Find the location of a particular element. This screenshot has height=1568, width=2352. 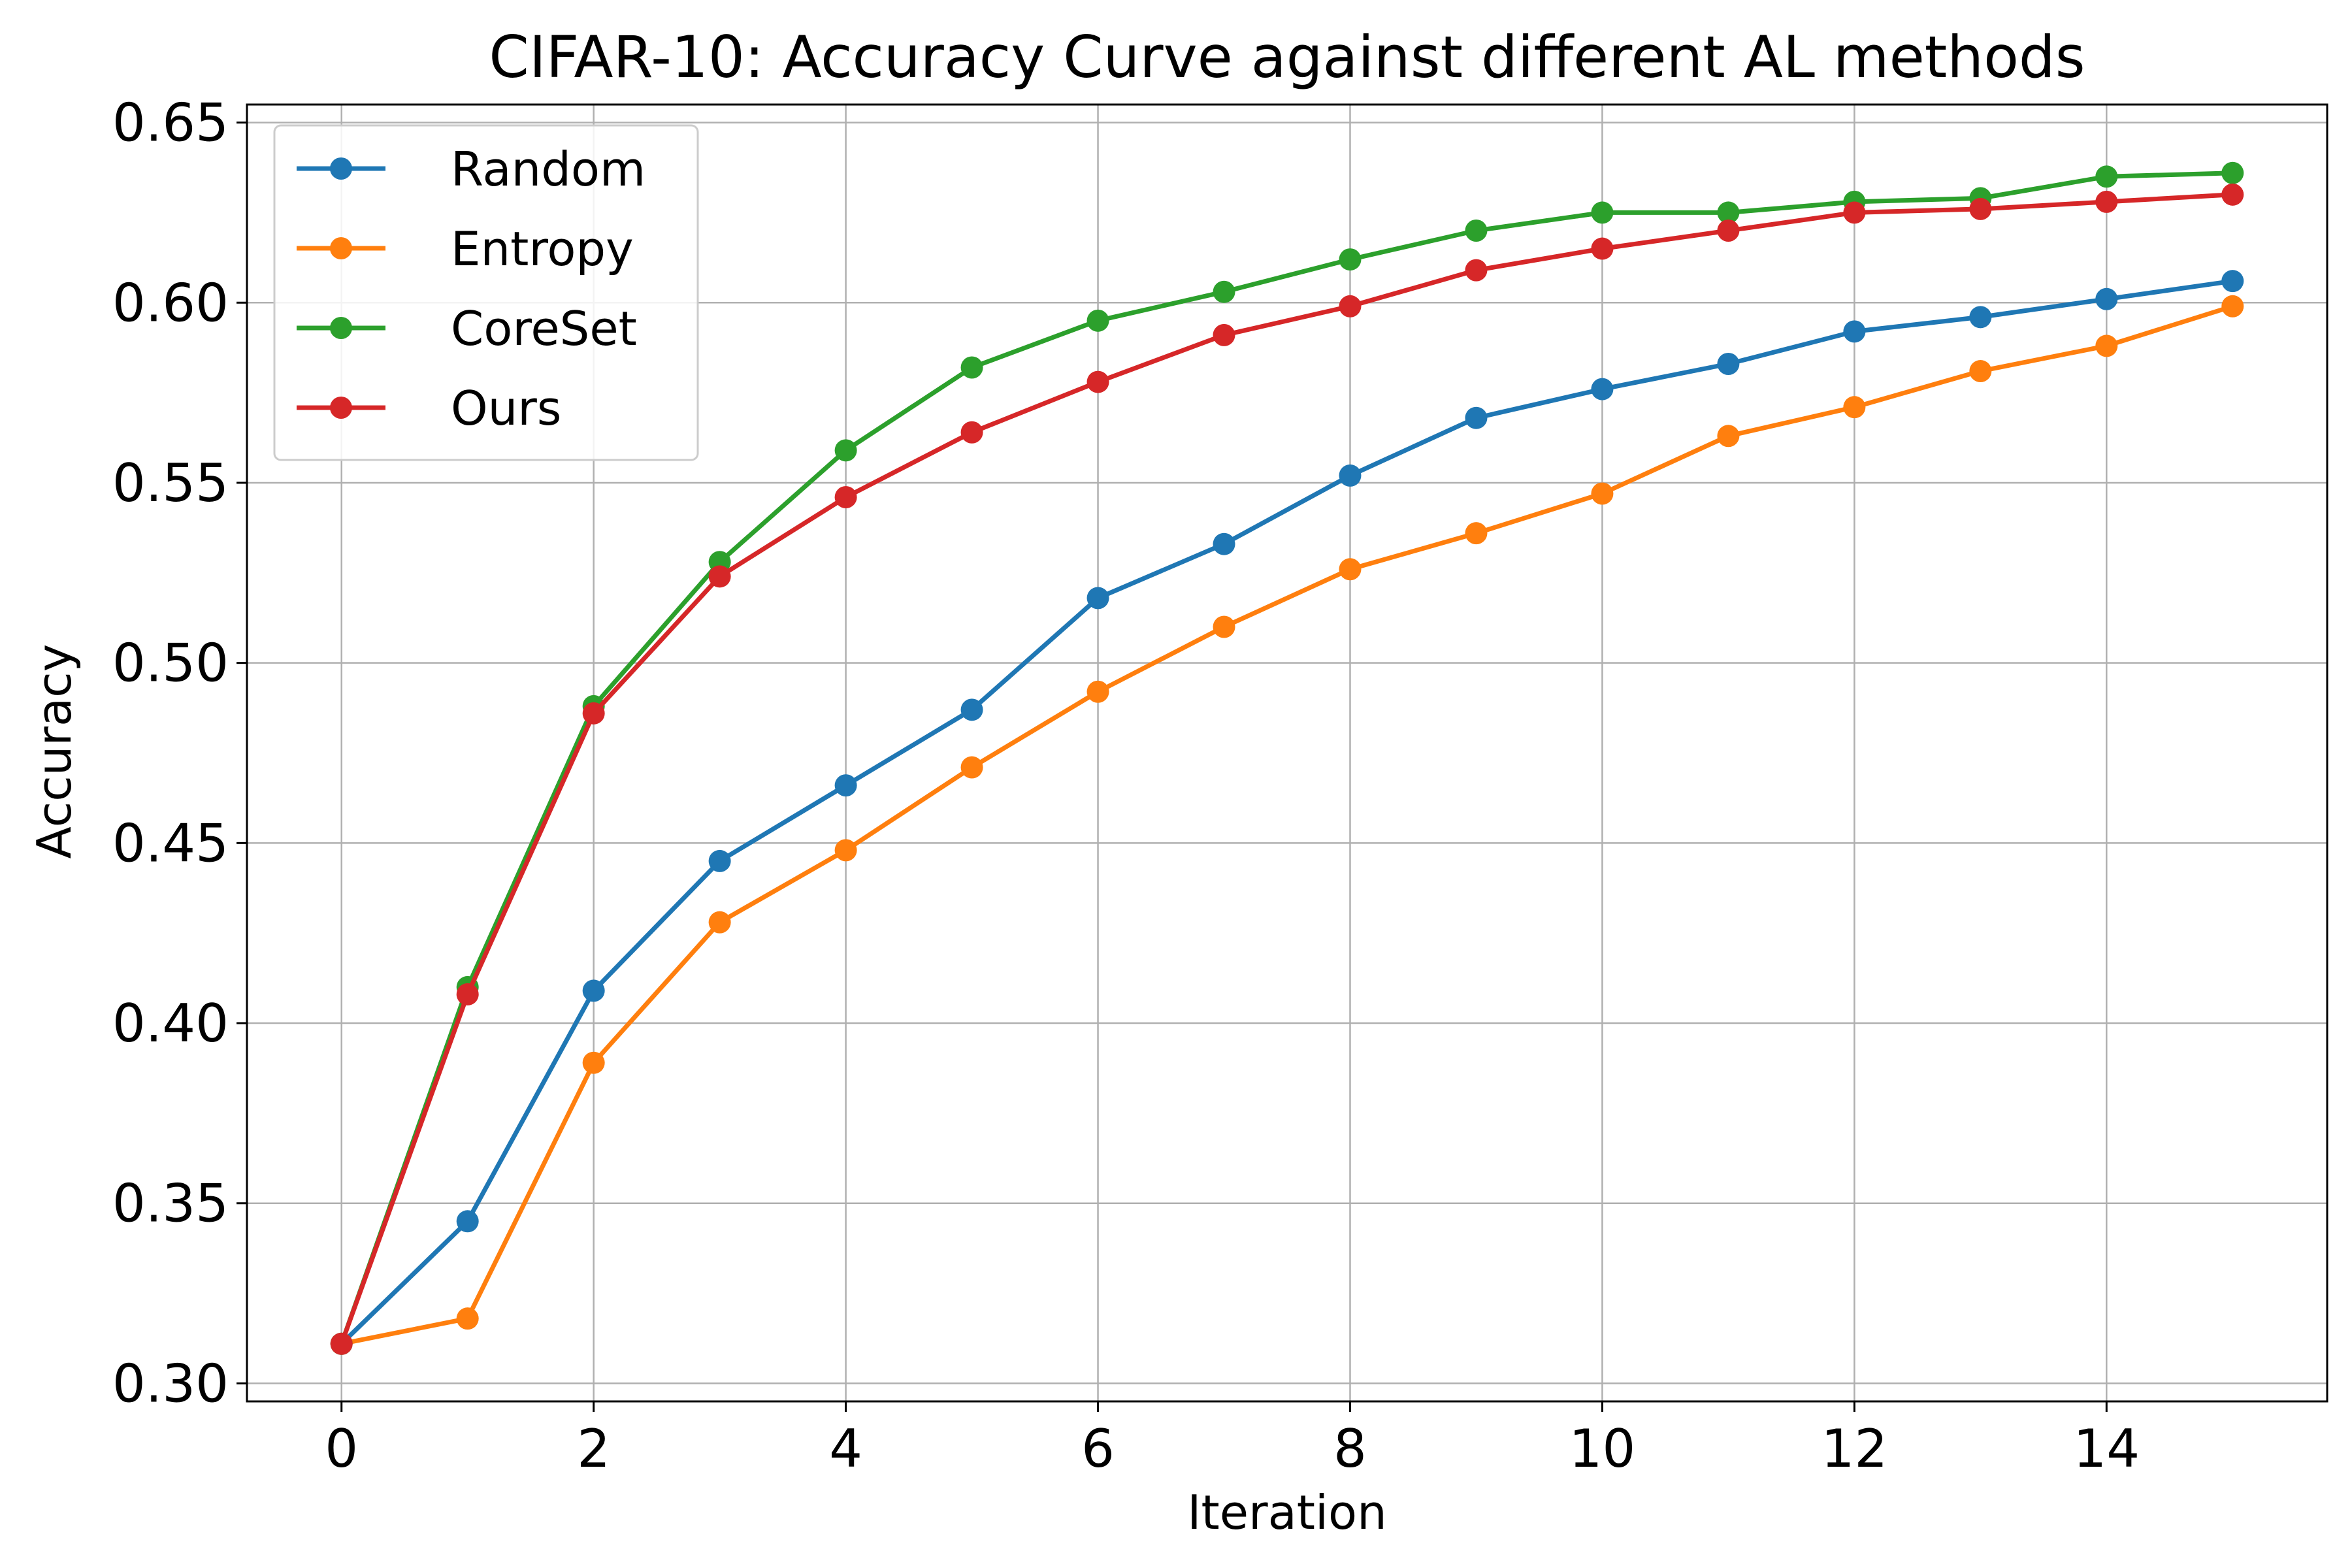

y-axis-label: Accuracy is located at coordinates (54, 751).